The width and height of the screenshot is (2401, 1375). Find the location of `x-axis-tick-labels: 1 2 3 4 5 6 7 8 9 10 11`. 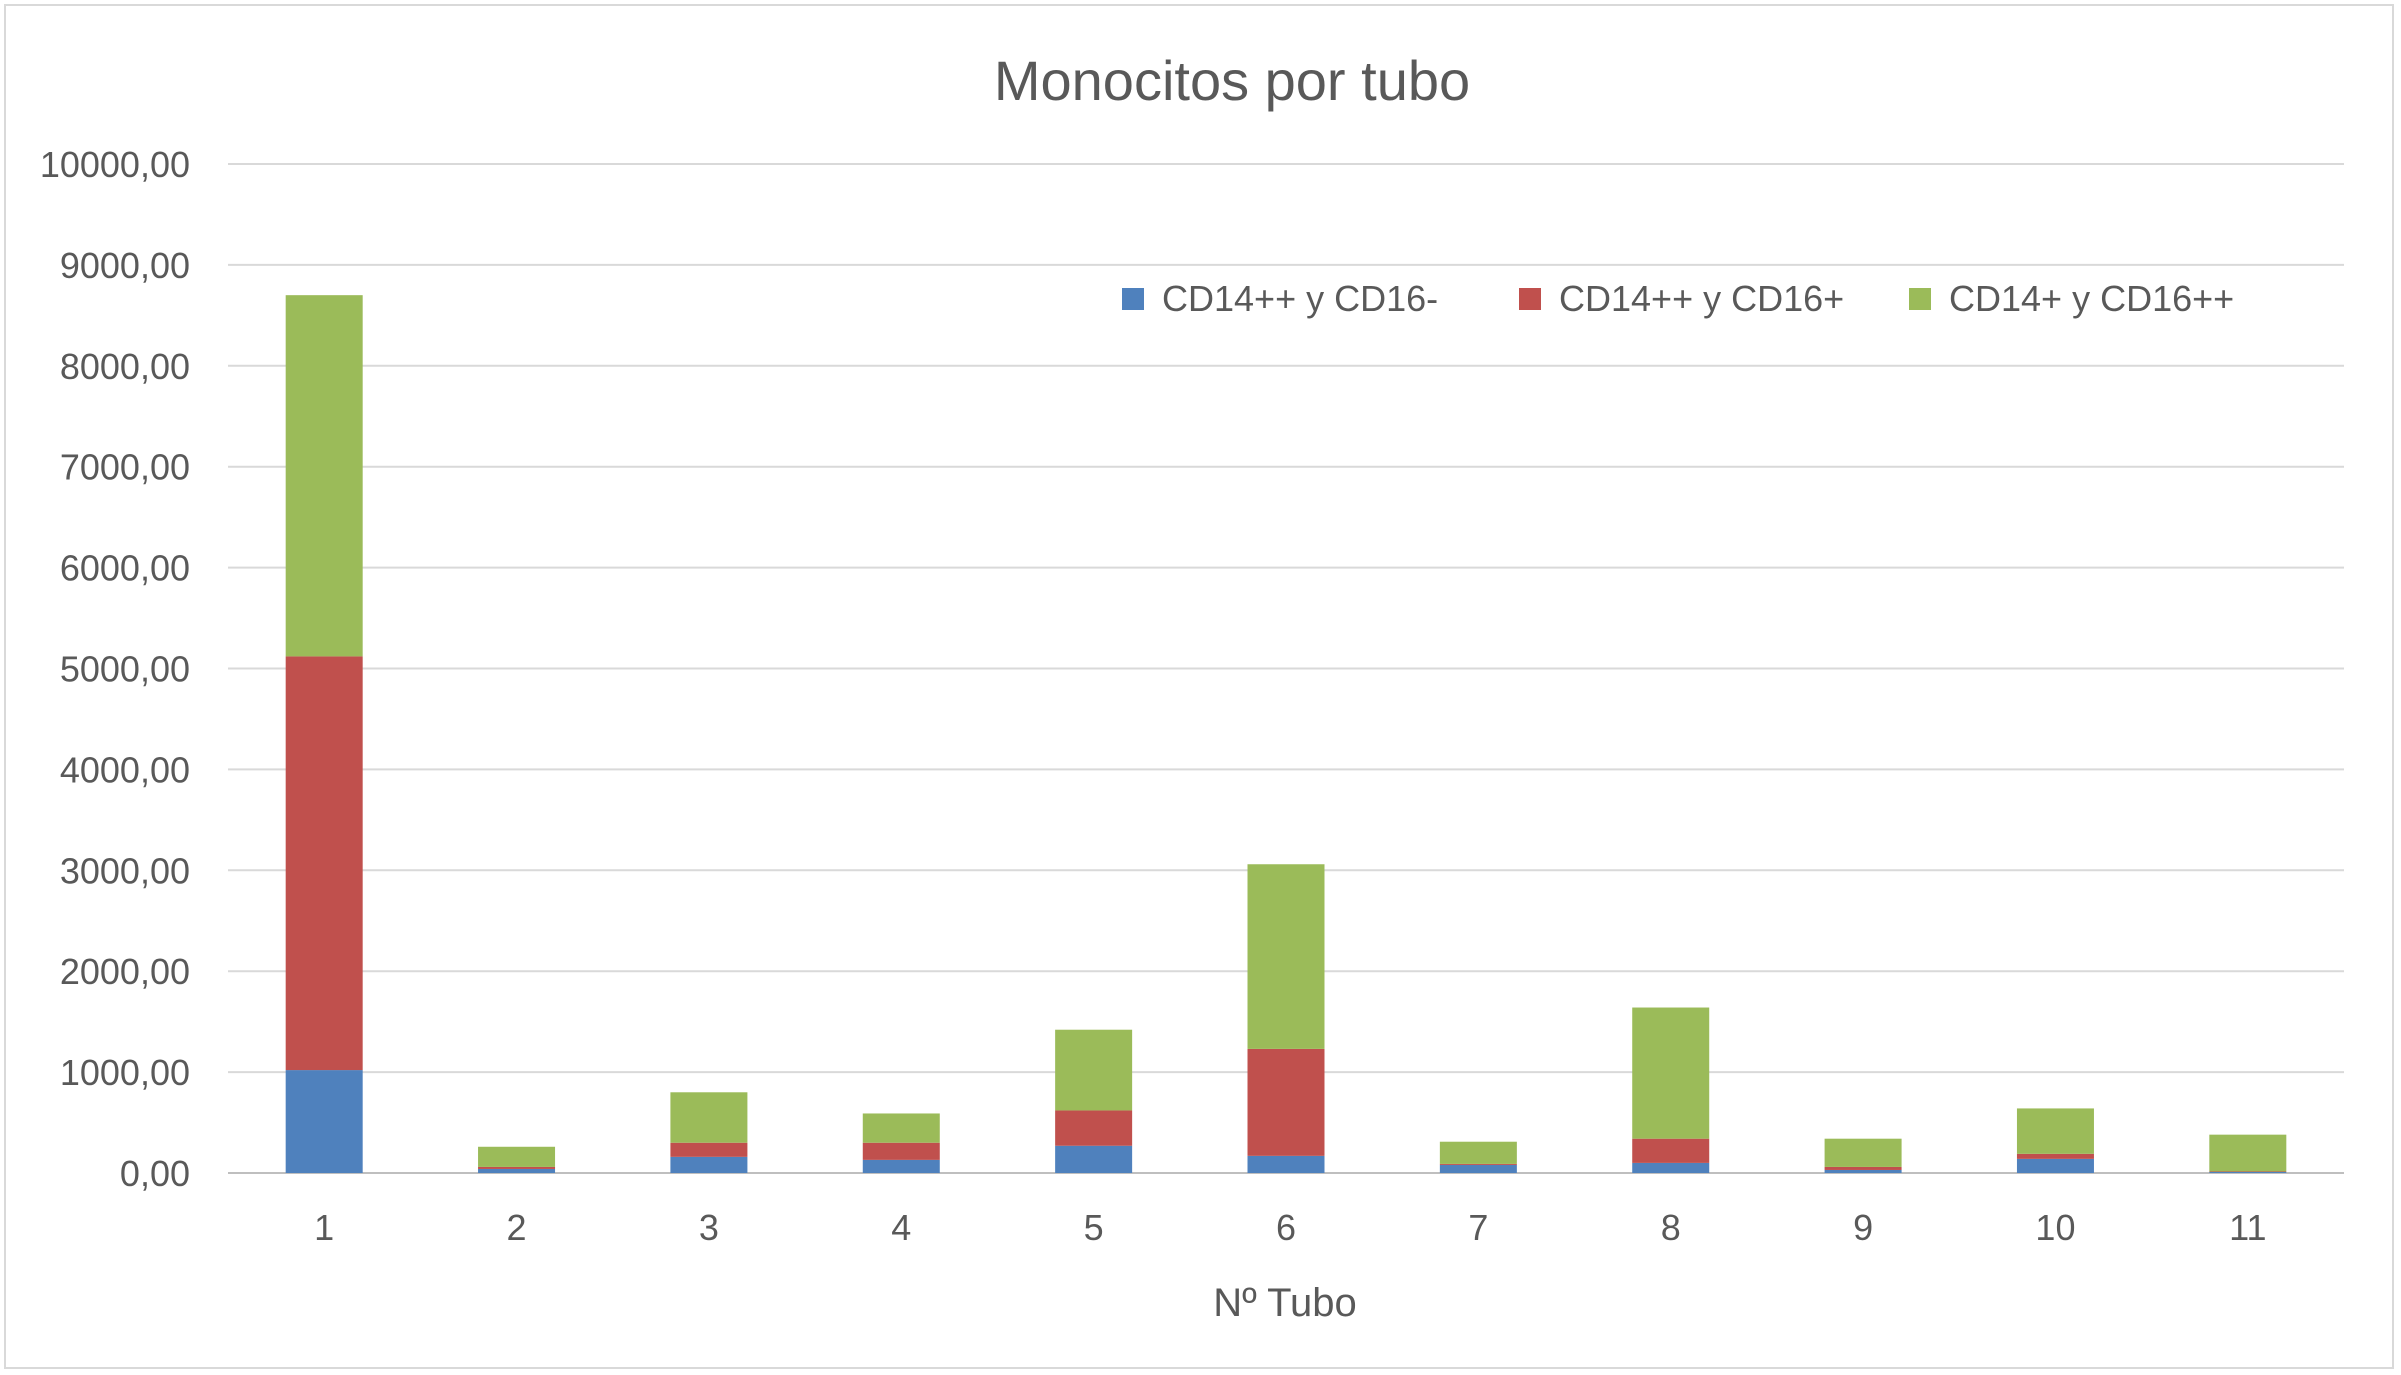

x-axis-tick-labels: 1 2 3 4 5 6 7 8 9 10 11 is located at coordinates (1290, 1227).